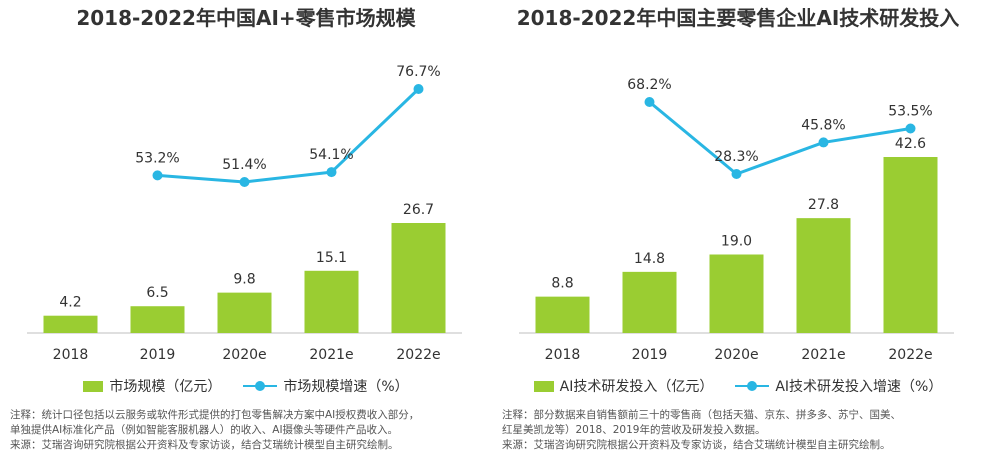  I want to click on bar-value-label: 42.6, so click(910, 144).